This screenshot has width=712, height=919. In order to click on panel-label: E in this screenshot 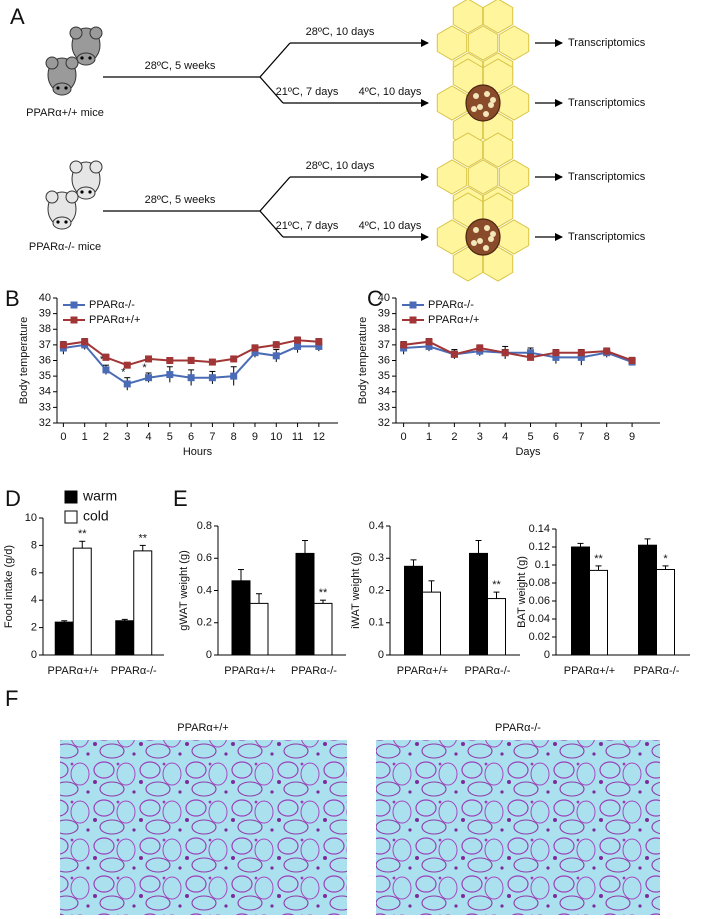, I will do `click(180, 498)`.